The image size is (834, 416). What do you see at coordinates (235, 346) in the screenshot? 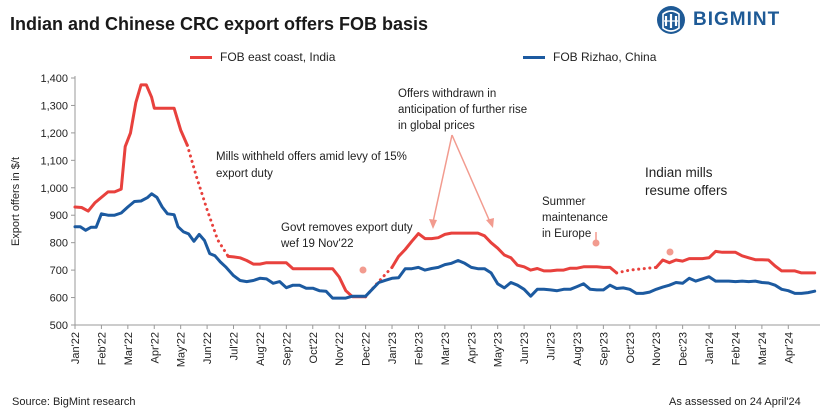
I see `x-tick-label: Jul'22` at bounding box center [235, 346].